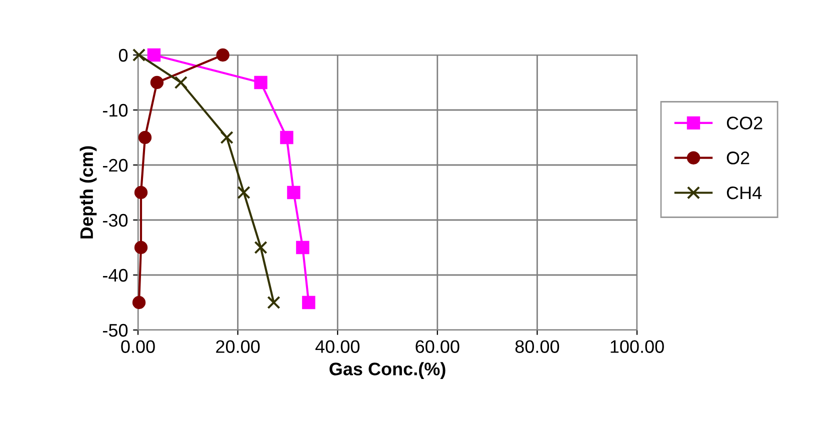  What do you see at coordinates (123, 55) in the screenshot?
I see `y-tick-label: 0` at bounding box center [123, 55].